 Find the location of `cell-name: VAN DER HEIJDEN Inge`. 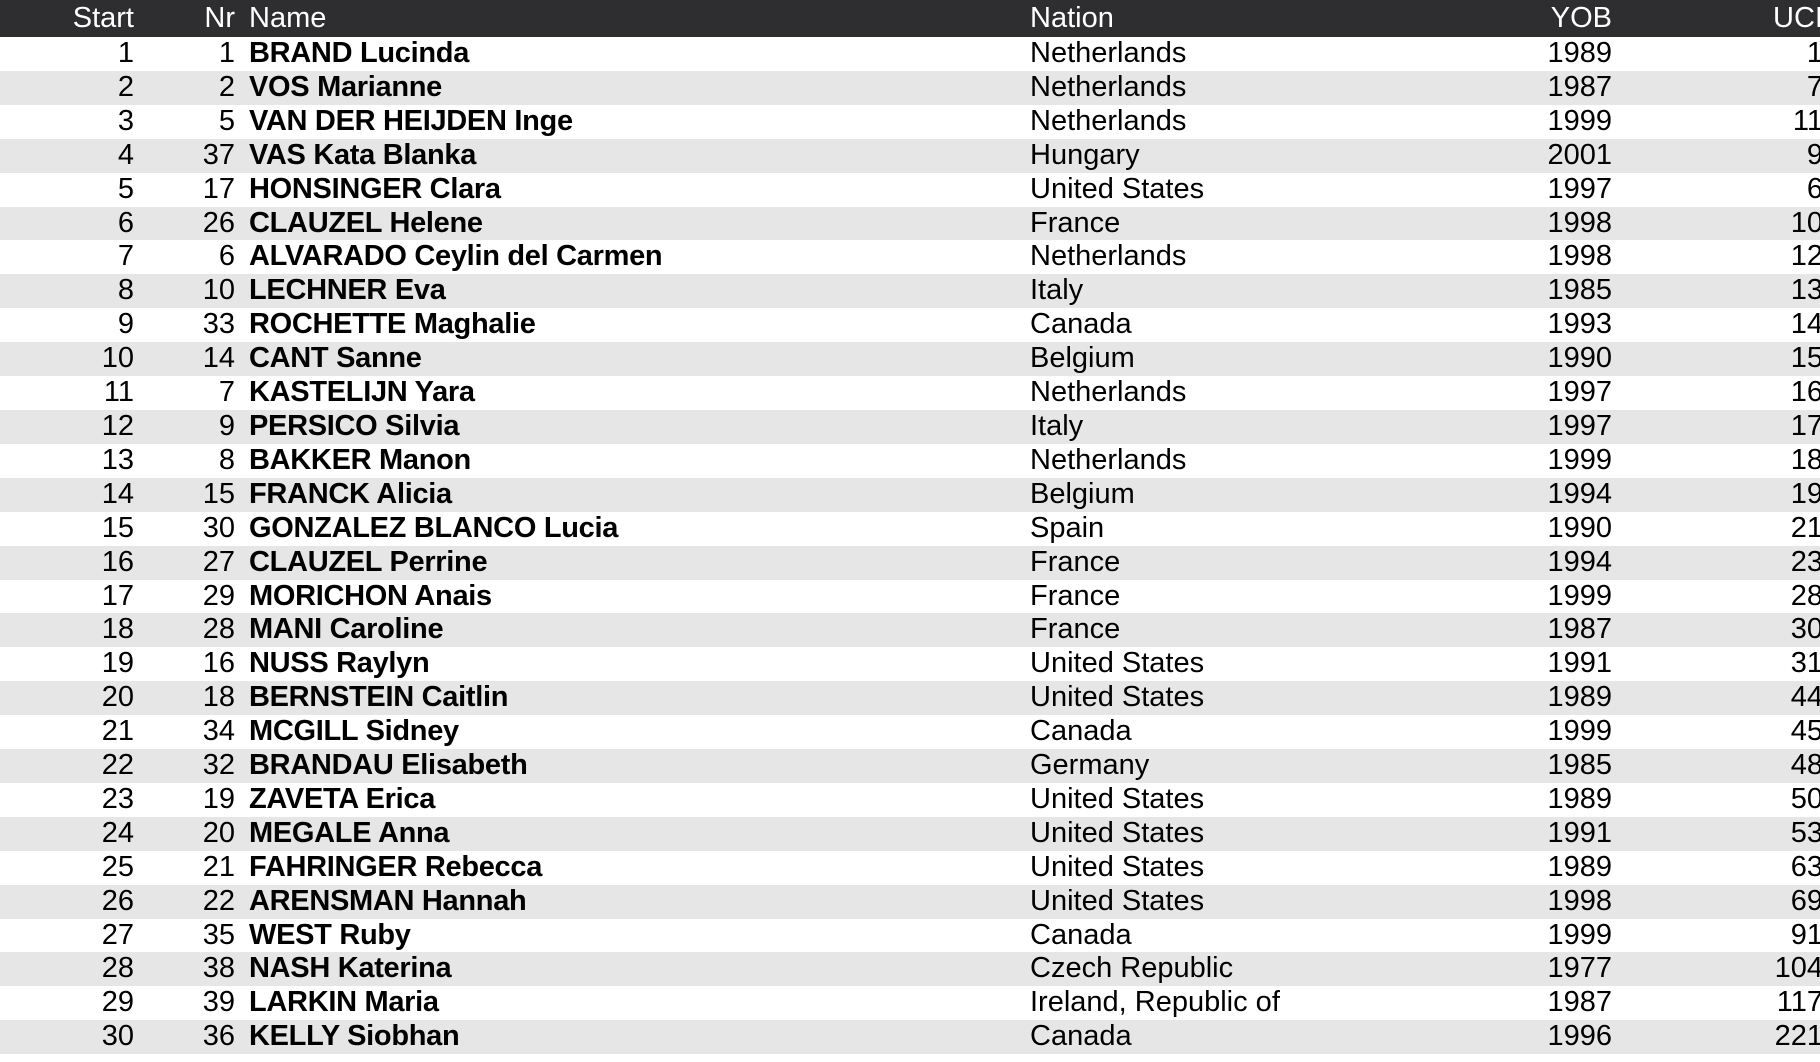

cell-name: VAN DER HEIJDEN Inge is located at coordinates (411, 120).